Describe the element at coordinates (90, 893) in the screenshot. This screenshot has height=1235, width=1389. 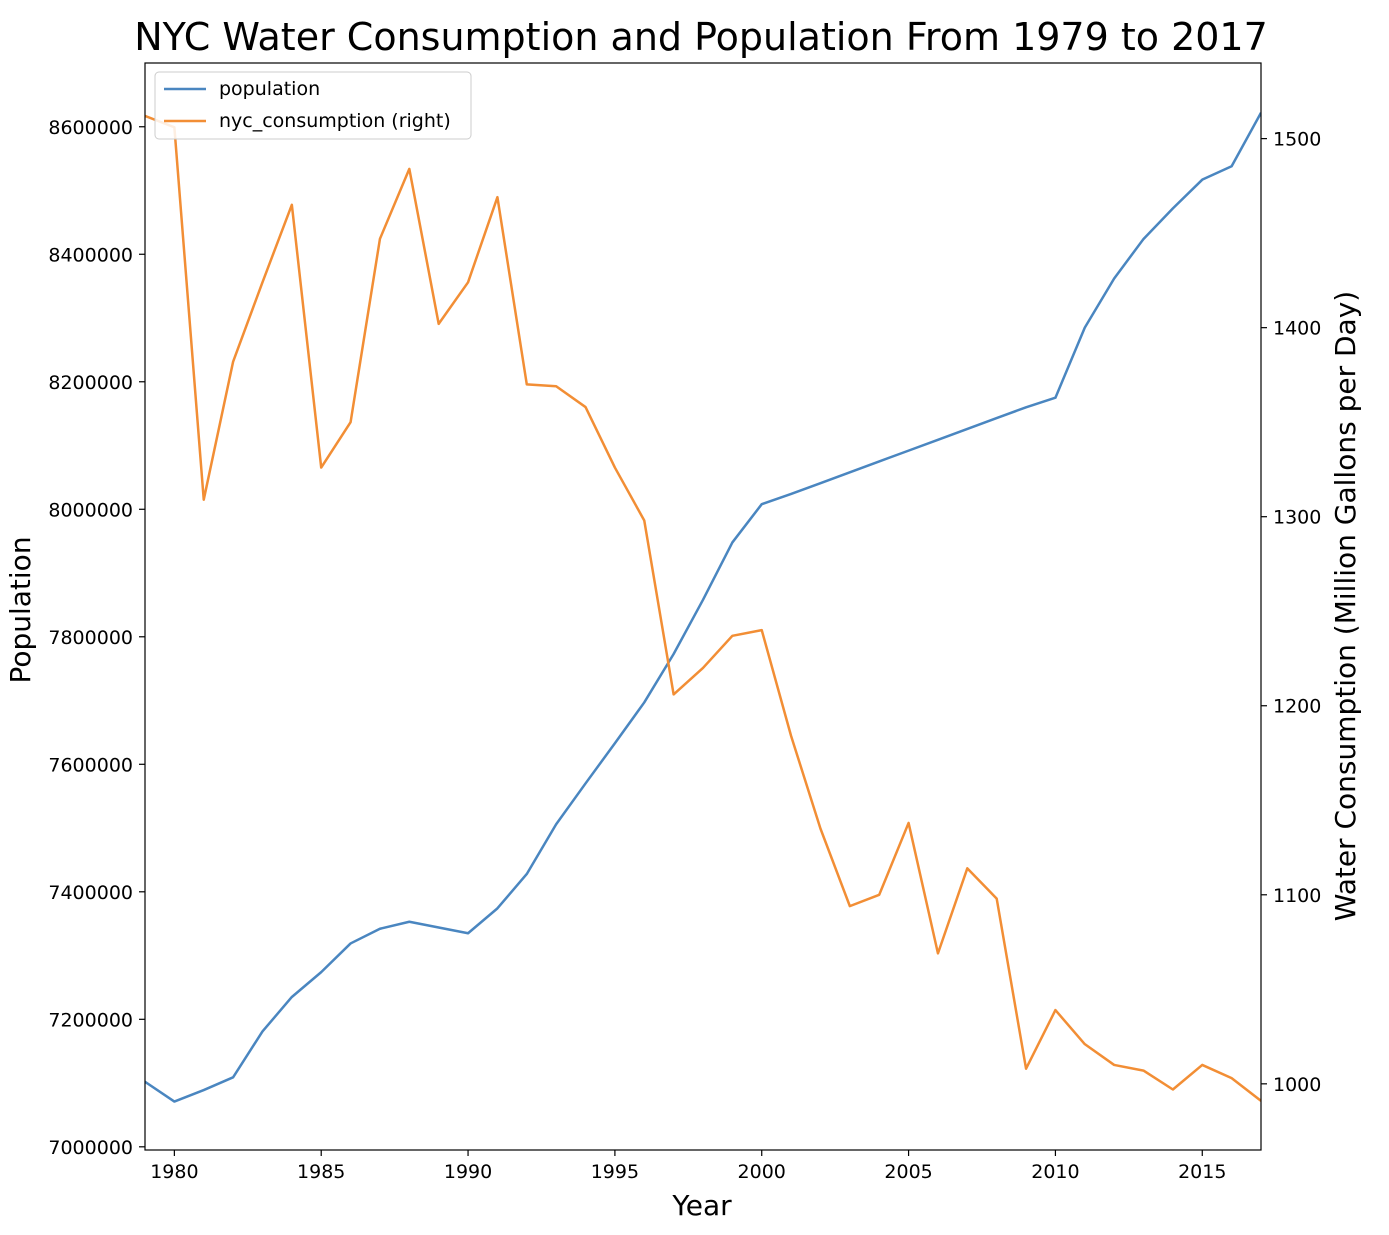
I see `y-tick-label: 7400000` at that location.